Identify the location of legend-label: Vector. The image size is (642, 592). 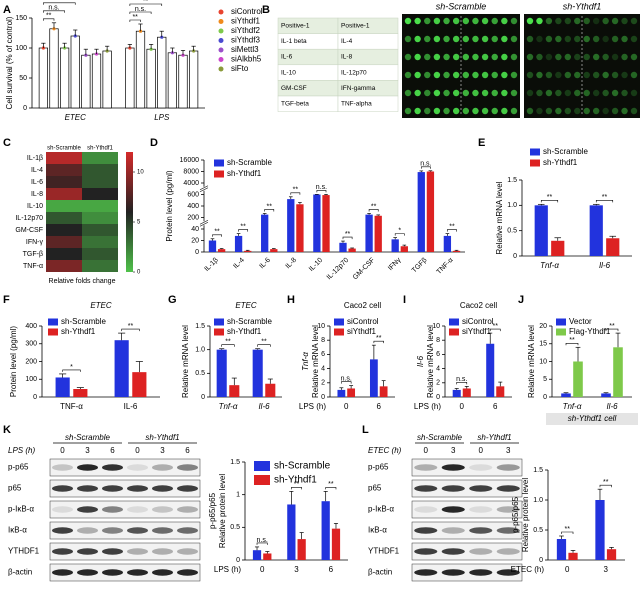
(580, 321).